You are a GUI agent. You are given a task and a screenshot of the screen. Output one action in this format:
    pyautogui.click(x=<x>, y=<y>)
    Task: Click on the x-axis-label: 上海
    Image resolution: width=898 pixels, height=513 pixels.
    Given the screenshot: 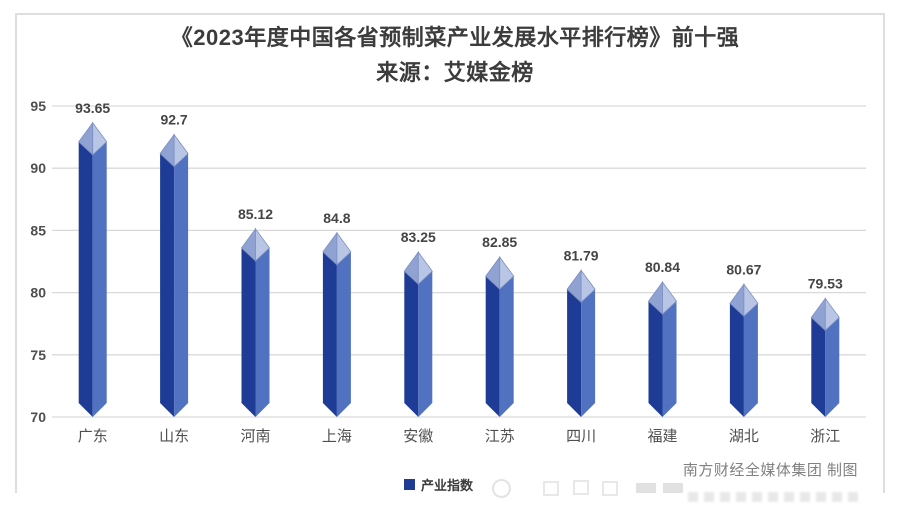 What is the action you would take?
    pyautogui.click(x=337, y=436)
    